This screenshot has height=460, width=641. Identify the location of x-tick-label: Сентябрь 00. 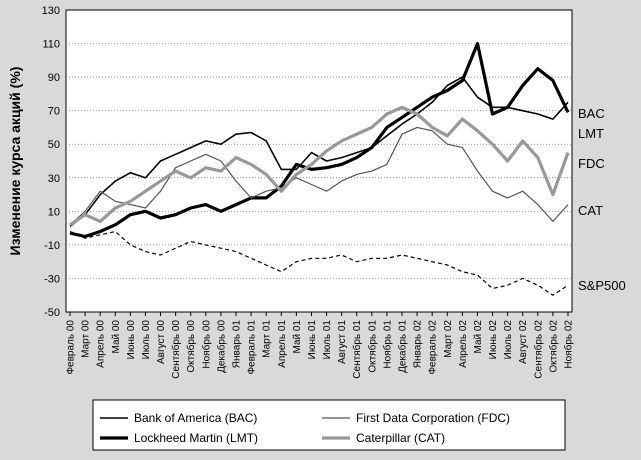
(176, 349).